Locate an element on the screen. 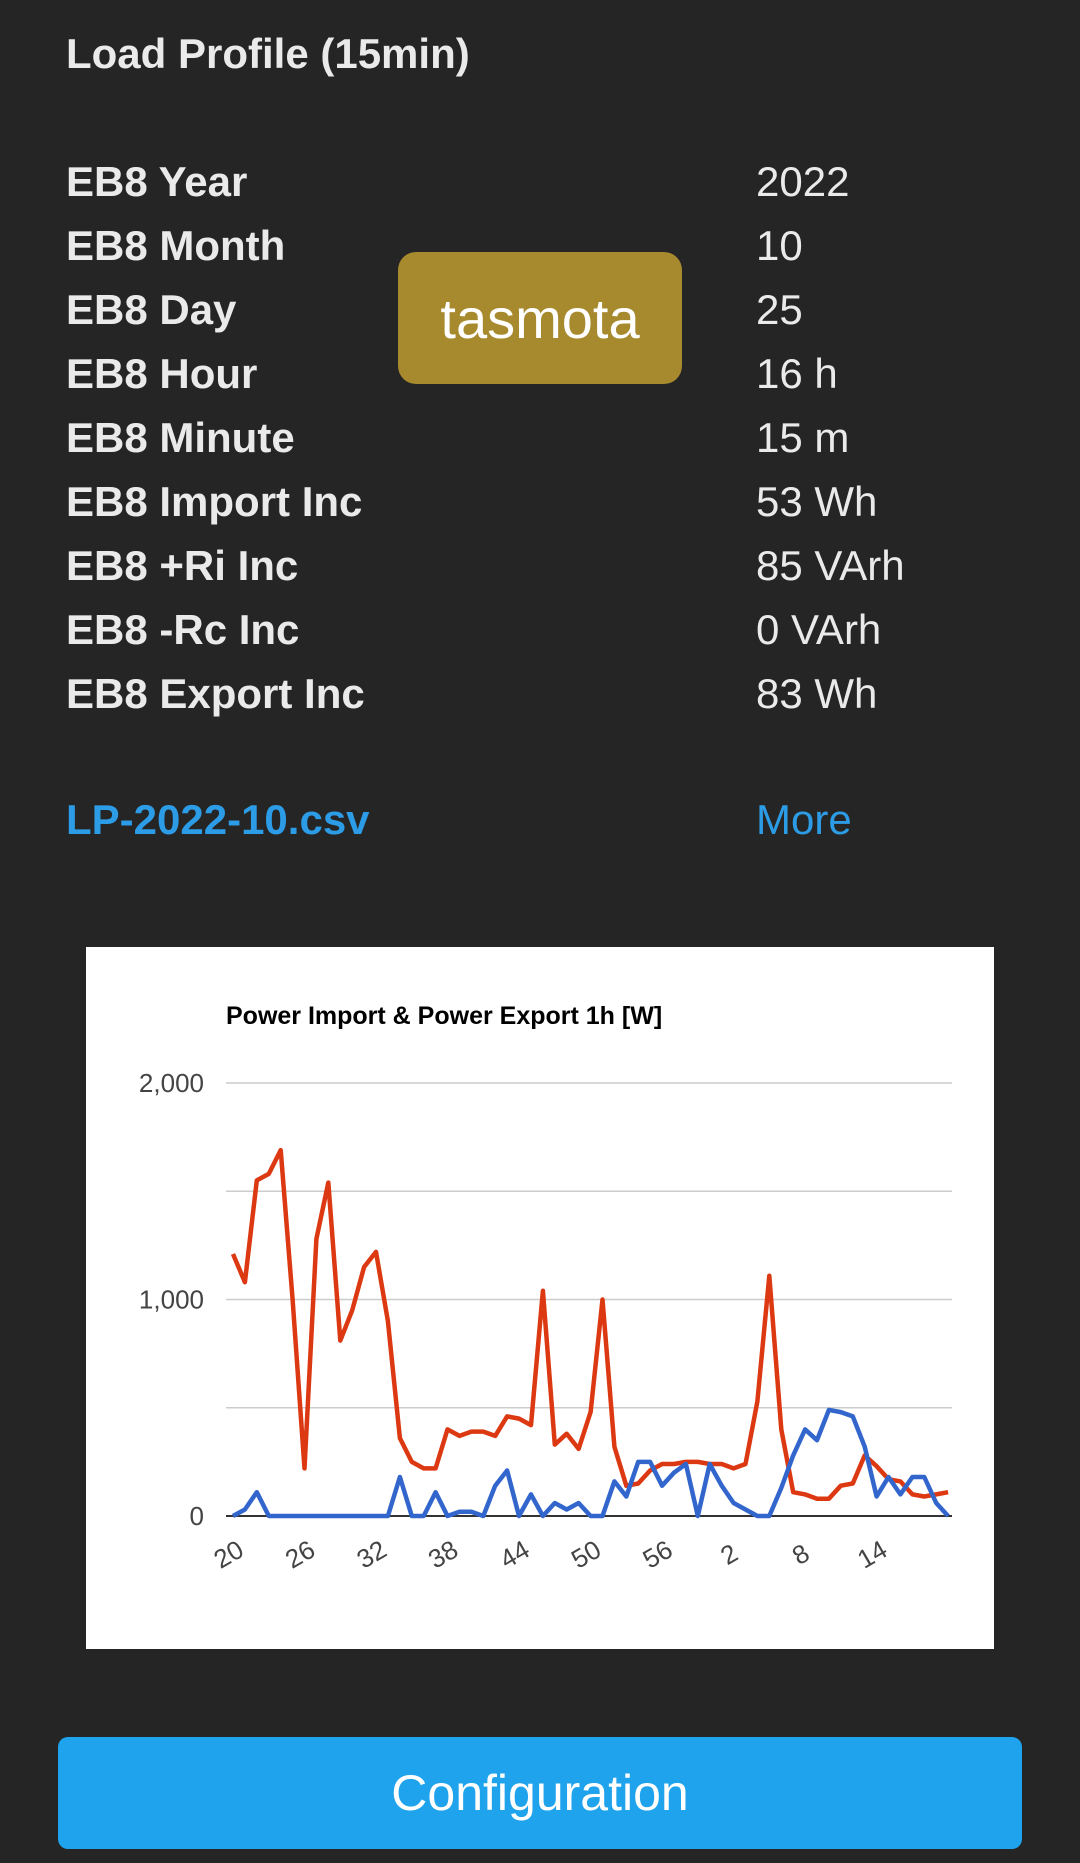 The height and width of the screenshot is (1863, 1080). reading-value: 53 Wh is located at coordinates (817, 501).